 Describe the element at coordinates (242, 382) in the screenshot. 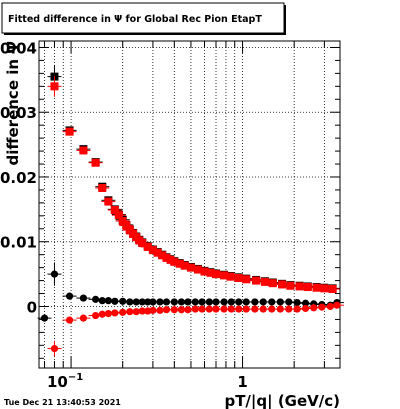

I see `x-tick-label: 1` at that location.